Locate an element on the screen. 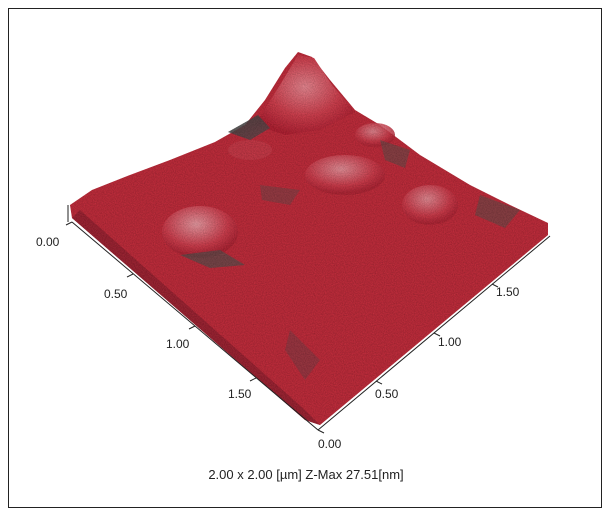  right-axis-tick-1: 0.50 is located at coordinates (387, 394).